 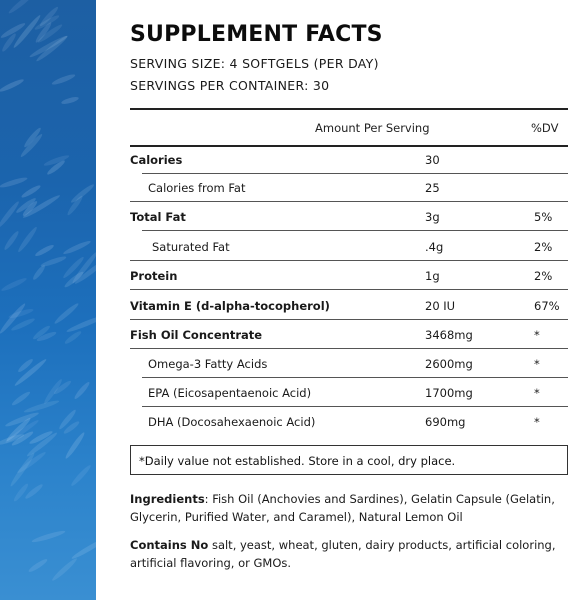 I want to click on panel-title: SUPPLEMENT FACTS, so click(x=256, y=34).